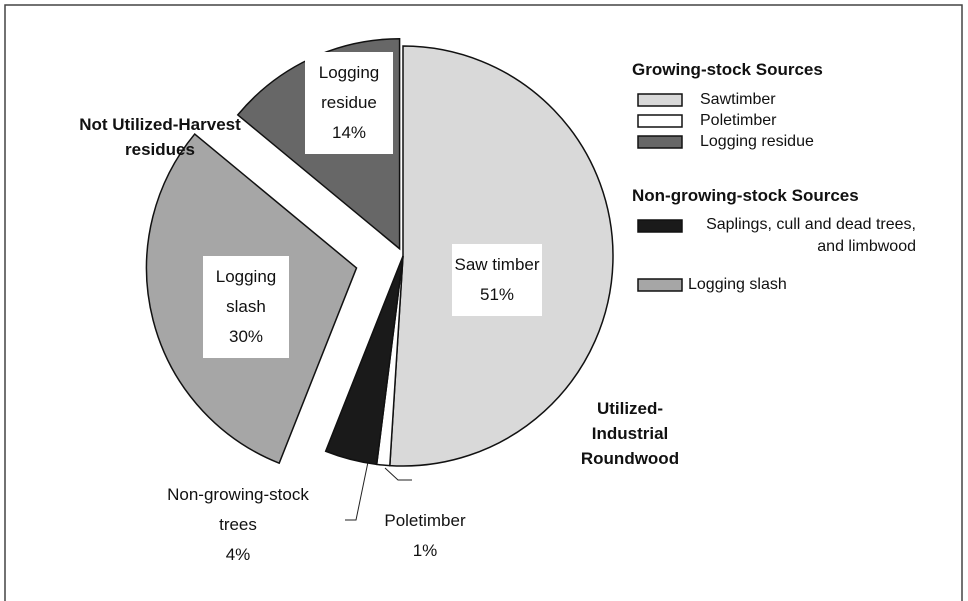 Image resolution: width=968 pixels, height=601 pixels. What do you see at coordinates (160, 137) in the screenshot?
I see `annotation: Not Utilized-Harvest residues` at bounding box center [160, 137].